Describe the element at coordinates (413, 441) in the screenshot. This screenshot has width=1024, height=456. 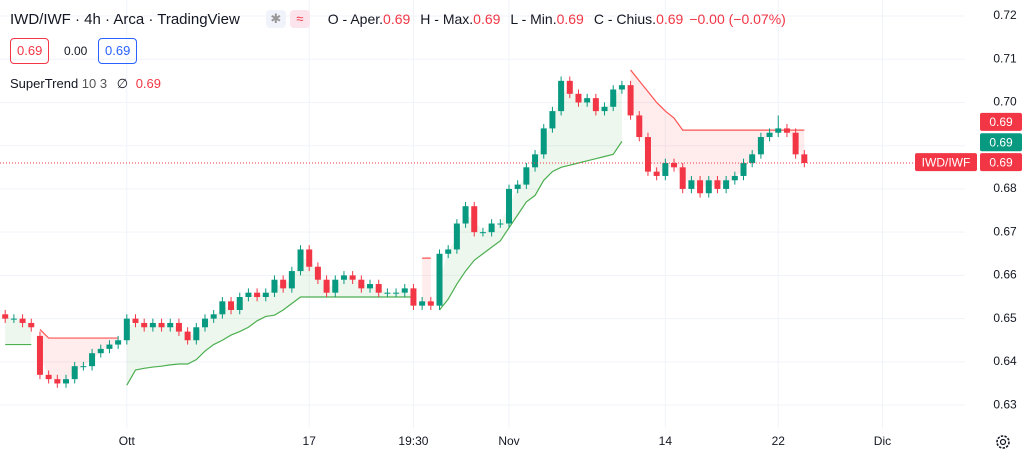
I see `x-tick-label: 19:30` at that location.